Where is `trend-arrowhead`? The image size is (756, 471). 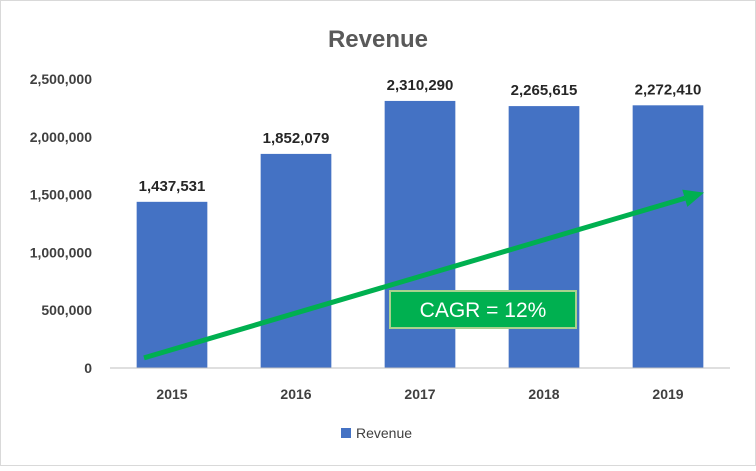 trend-arrowhead is located at coordinates (693, 198).